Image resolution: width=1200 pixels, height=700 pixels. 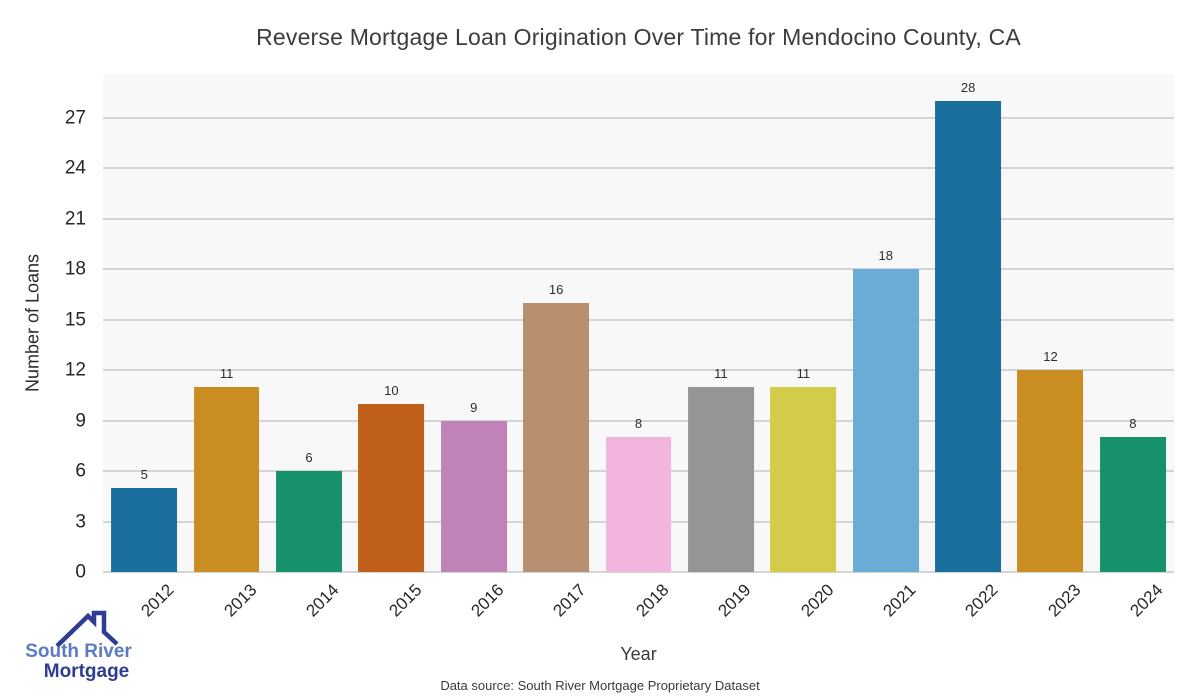 I want to click on bar-2021, so click(x=885, y=420).